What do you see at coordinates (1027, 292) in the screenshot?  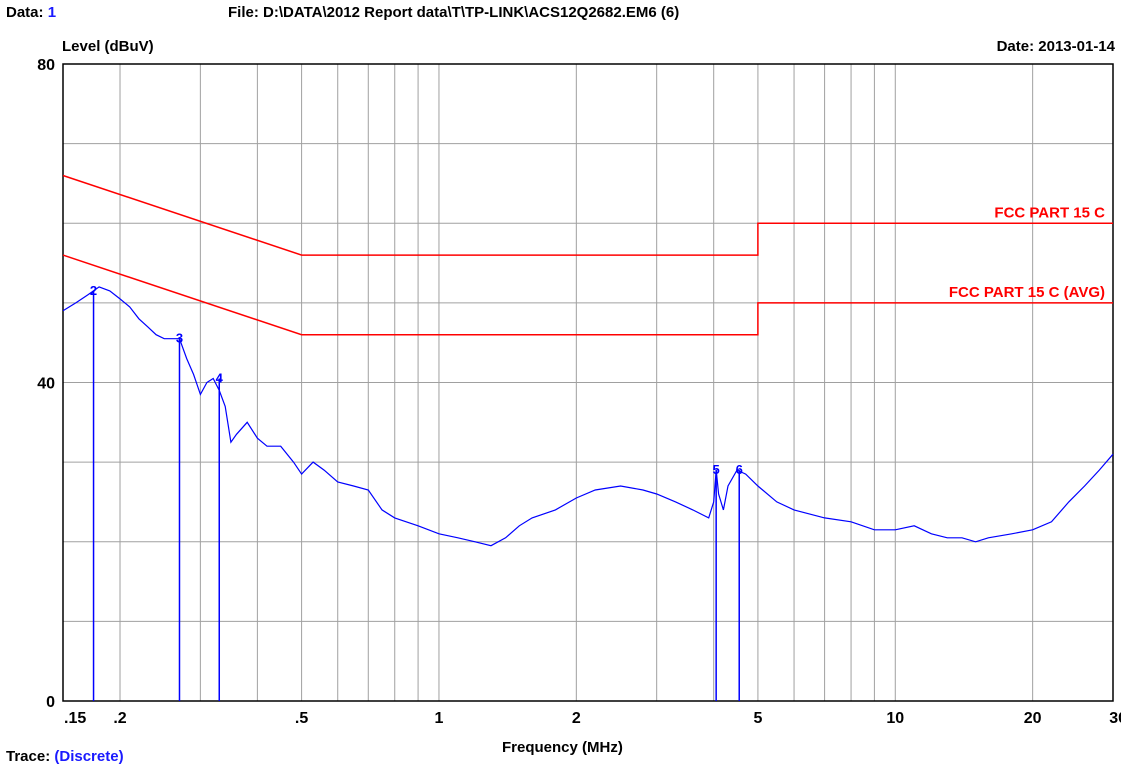 I see `limit-label: FCC PART 15 C (AVG)` at bounding box center [1027, 292].